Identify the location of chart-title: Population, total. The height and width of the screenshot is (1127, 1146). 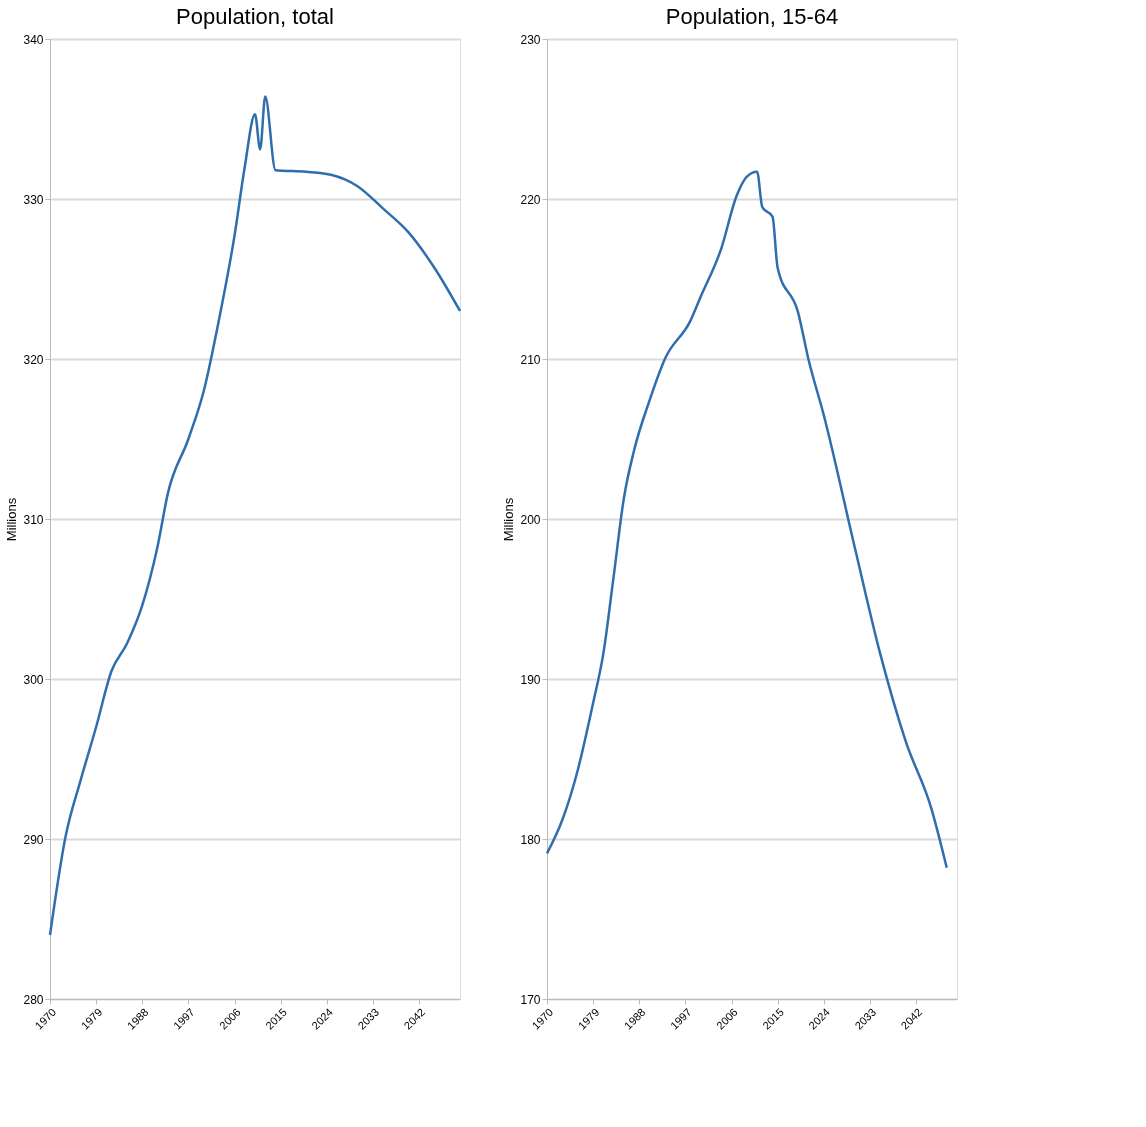
(255, 16).